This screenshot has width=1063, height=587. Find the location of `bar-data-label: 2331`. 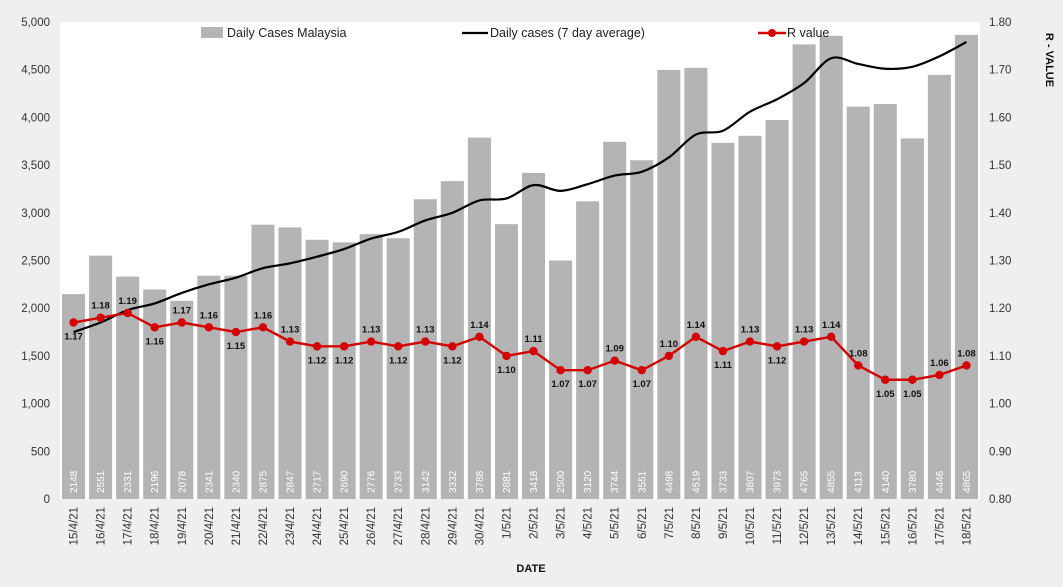

bar-data-label: 2331 is located at coordinates (128, 481).